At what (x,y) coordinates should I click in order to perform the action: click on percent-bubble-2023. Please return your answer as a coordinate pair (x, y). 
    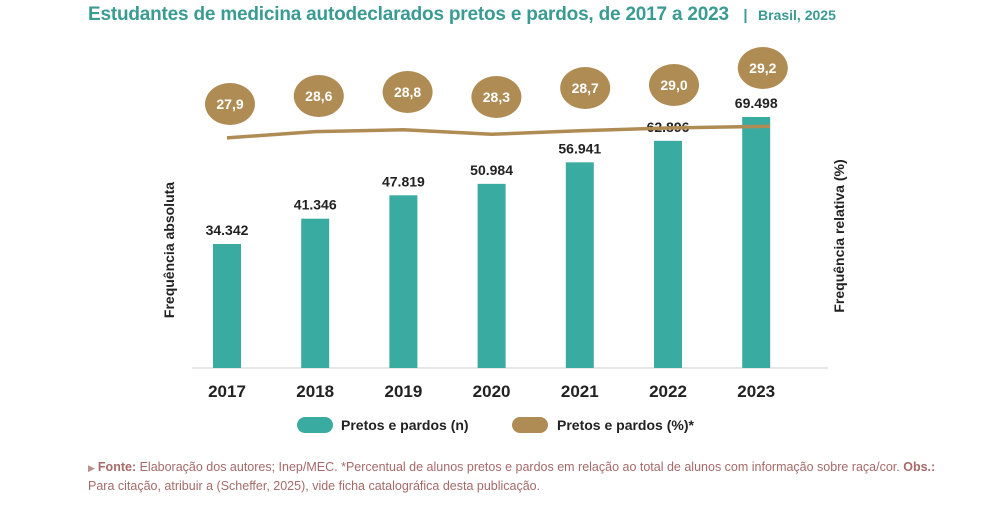
    Looking at the image, I should click on (762, 68).